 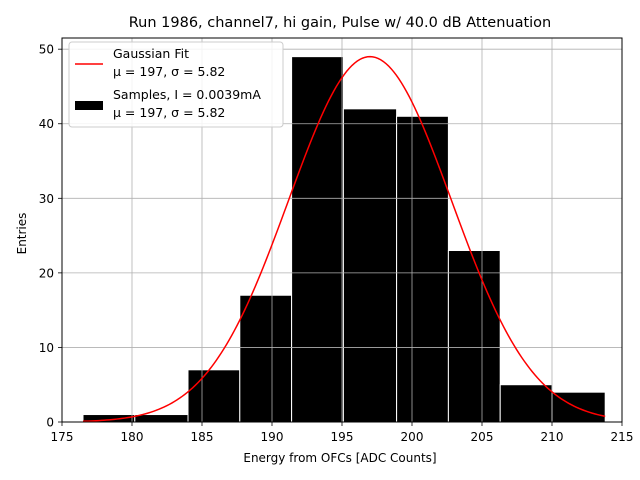 What do you see at coordinates (62, 437) in the screenshot?
I see `x-tick-label: 175` at bounding box center [62, 437].